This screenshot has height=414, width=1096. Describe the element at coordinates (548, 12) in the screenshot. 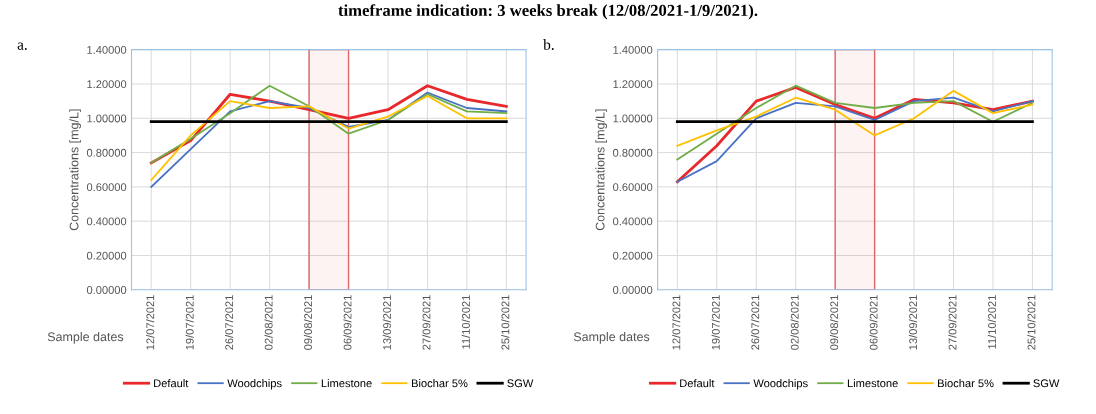

I see `chart-title: timeframe indication: 3 weeks break (12/08/2021-1/9/2021).` at that location.